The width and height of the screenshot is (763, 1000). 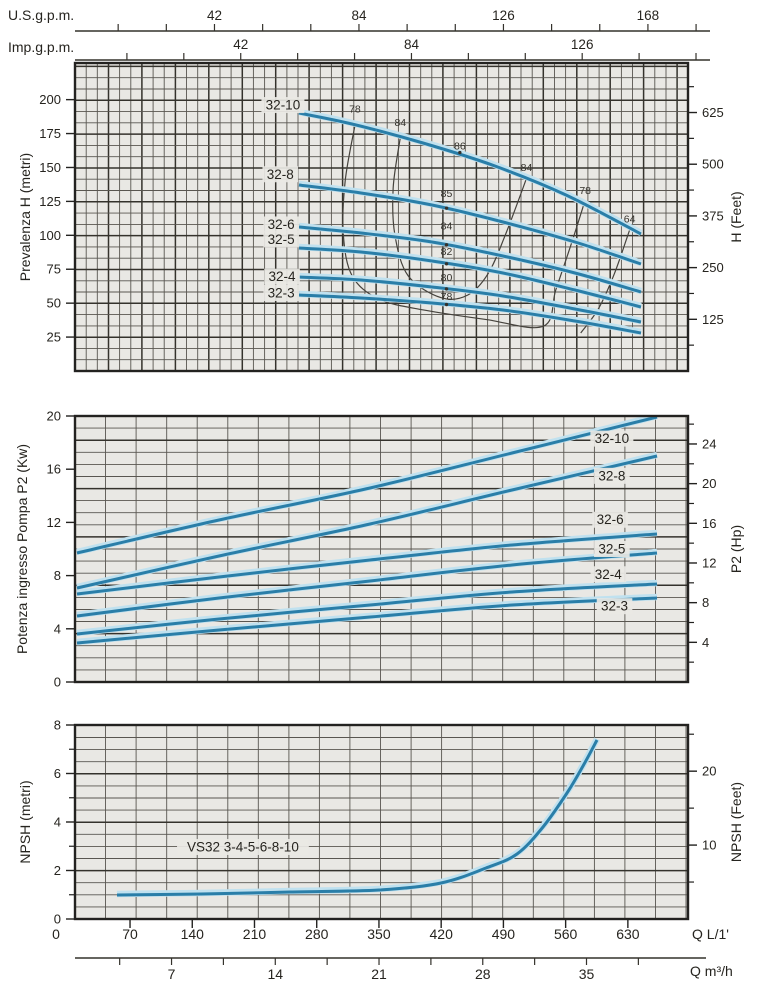 What do you see at coordinates (54, 303) in the screenshot?
I see `ytick-left-label: 50` at bounding box center [54, 303].